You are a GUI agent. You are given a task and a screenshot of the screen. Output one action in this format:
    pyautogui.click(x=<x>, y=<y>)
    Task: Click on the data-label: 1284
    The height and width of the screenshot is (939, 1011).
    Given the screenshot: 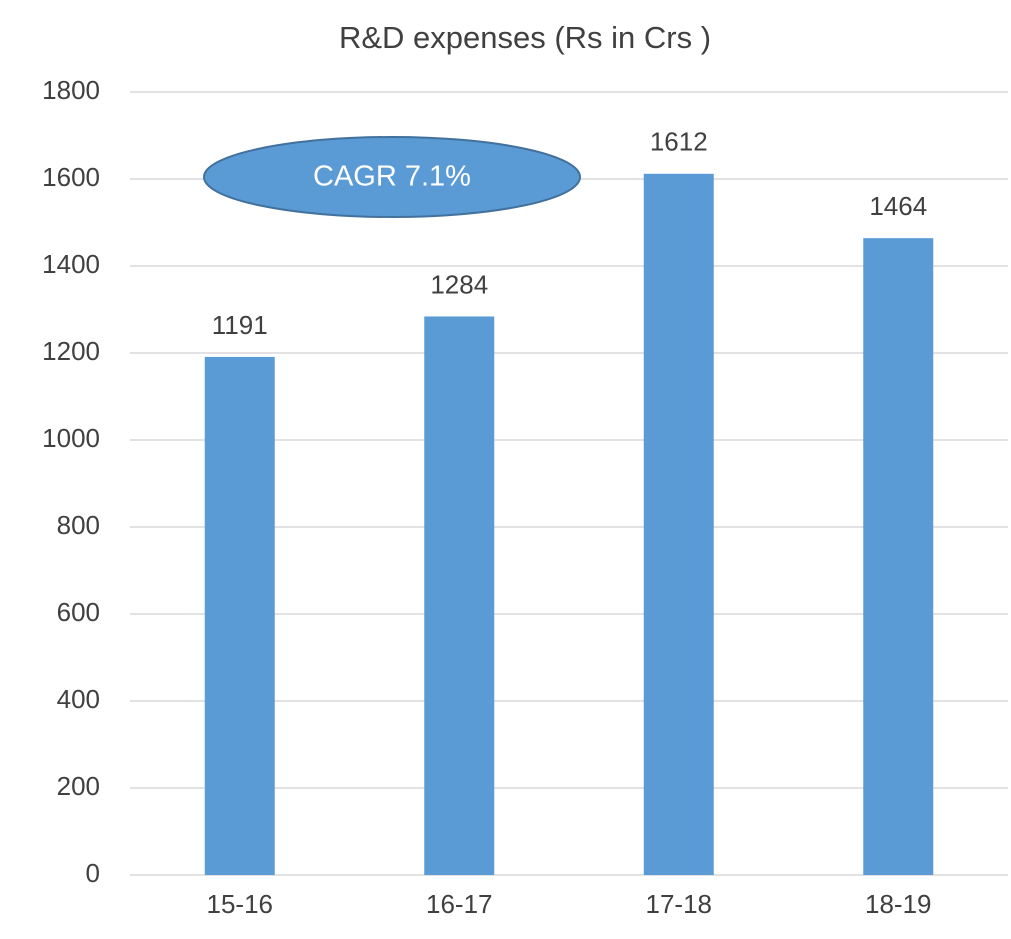 What is the action you would take?
    pyautogui.click(x=459, y=284)
    